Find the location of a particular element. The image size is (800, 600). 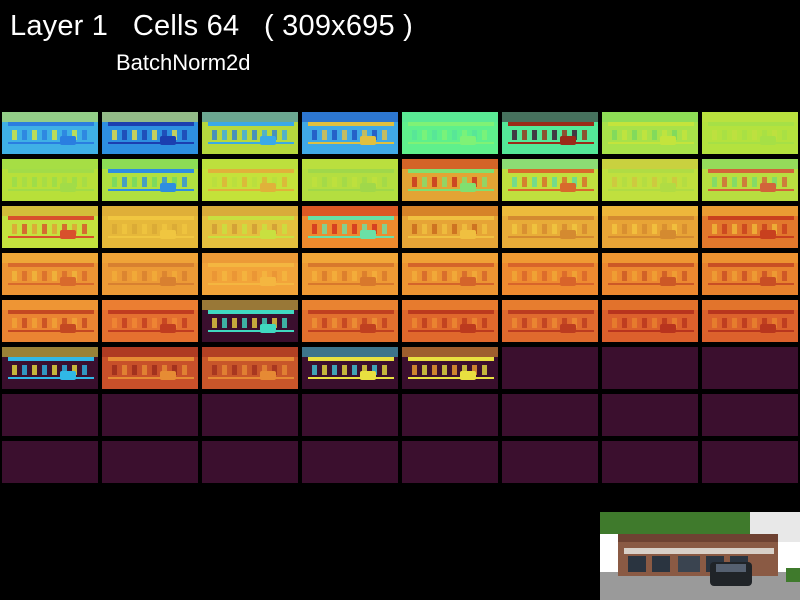

layer-title: Layer 1 Cells 64 ( 309x695 ) is located at coordinates (211, 26).